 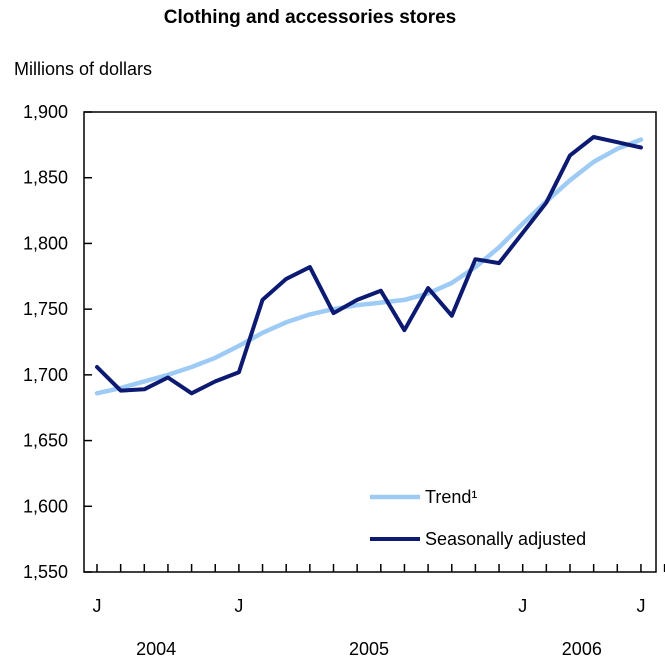 What do you see at coordinates (45, 375) in the screenshot?
I see `y-tick-label: 1,700` at bounding box center [45, 375].